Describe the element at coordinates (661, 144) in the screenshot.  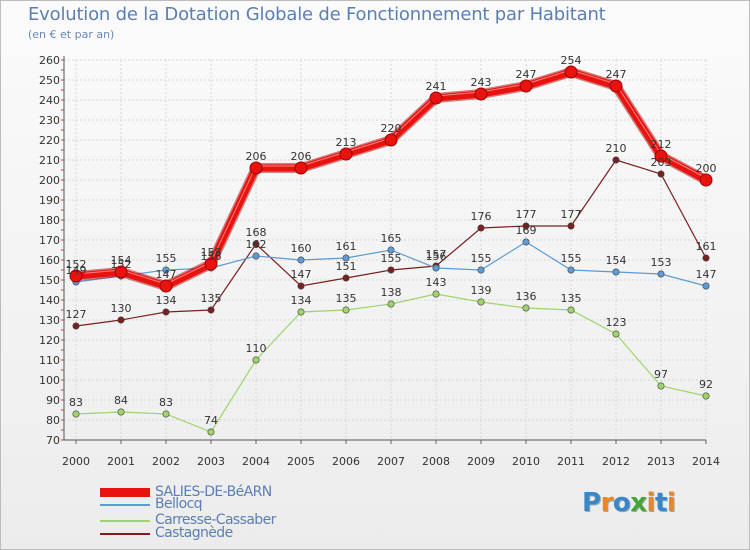
I see `data-label: 212` at that location.